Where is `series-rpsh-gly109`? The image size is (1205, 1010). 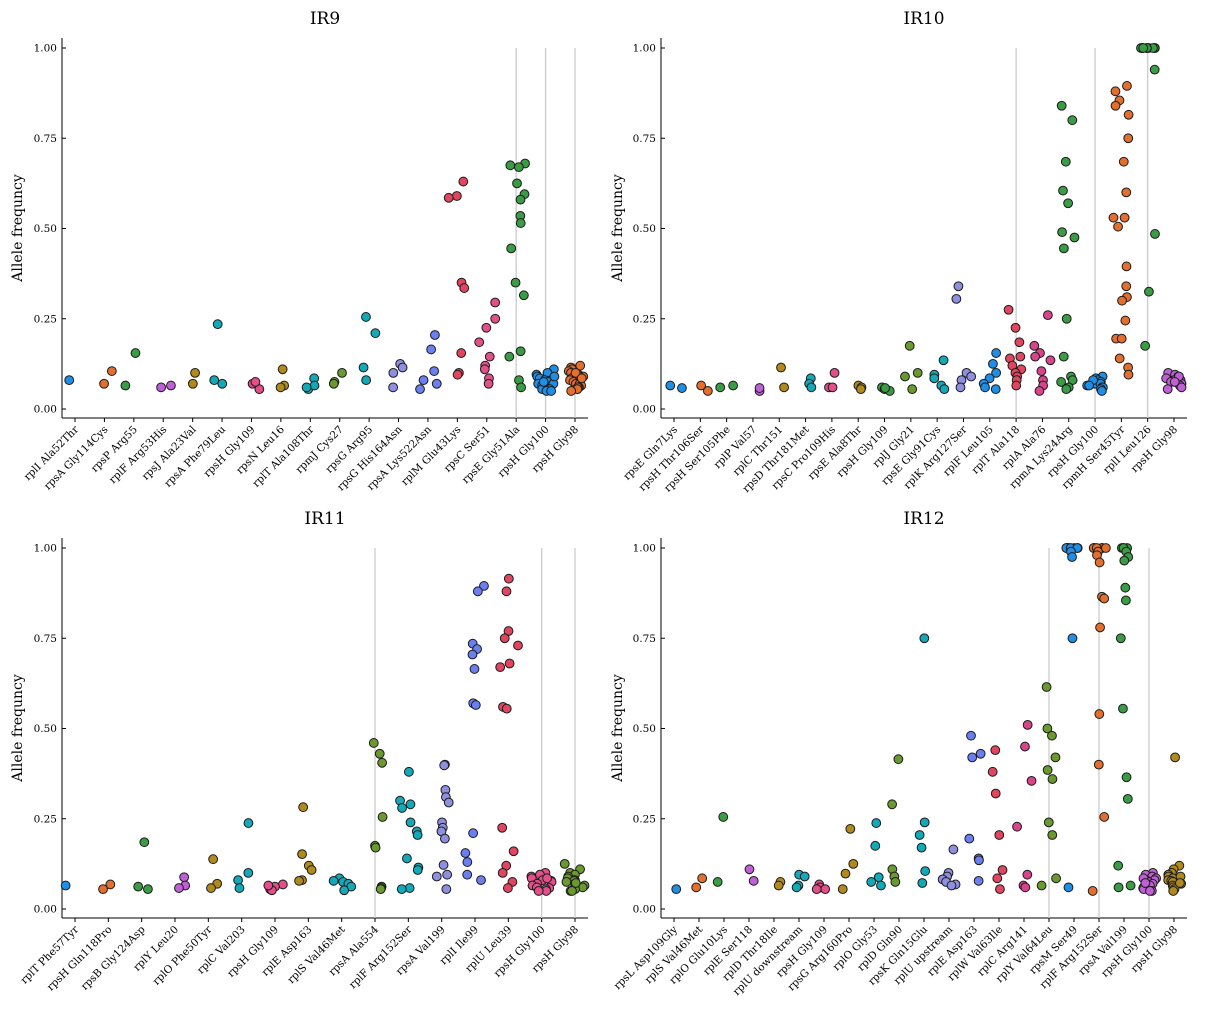 series-rpsh-gly109 is located at coordinates (821, 887).